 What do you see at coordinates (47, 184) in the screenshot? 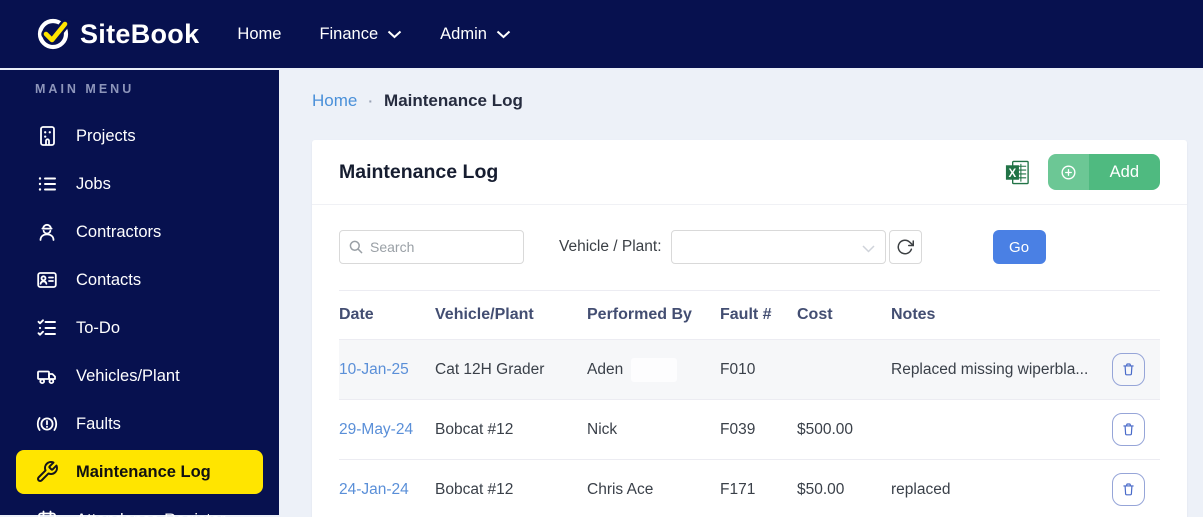
I see `list-icon` at bounding box center [47, 184].